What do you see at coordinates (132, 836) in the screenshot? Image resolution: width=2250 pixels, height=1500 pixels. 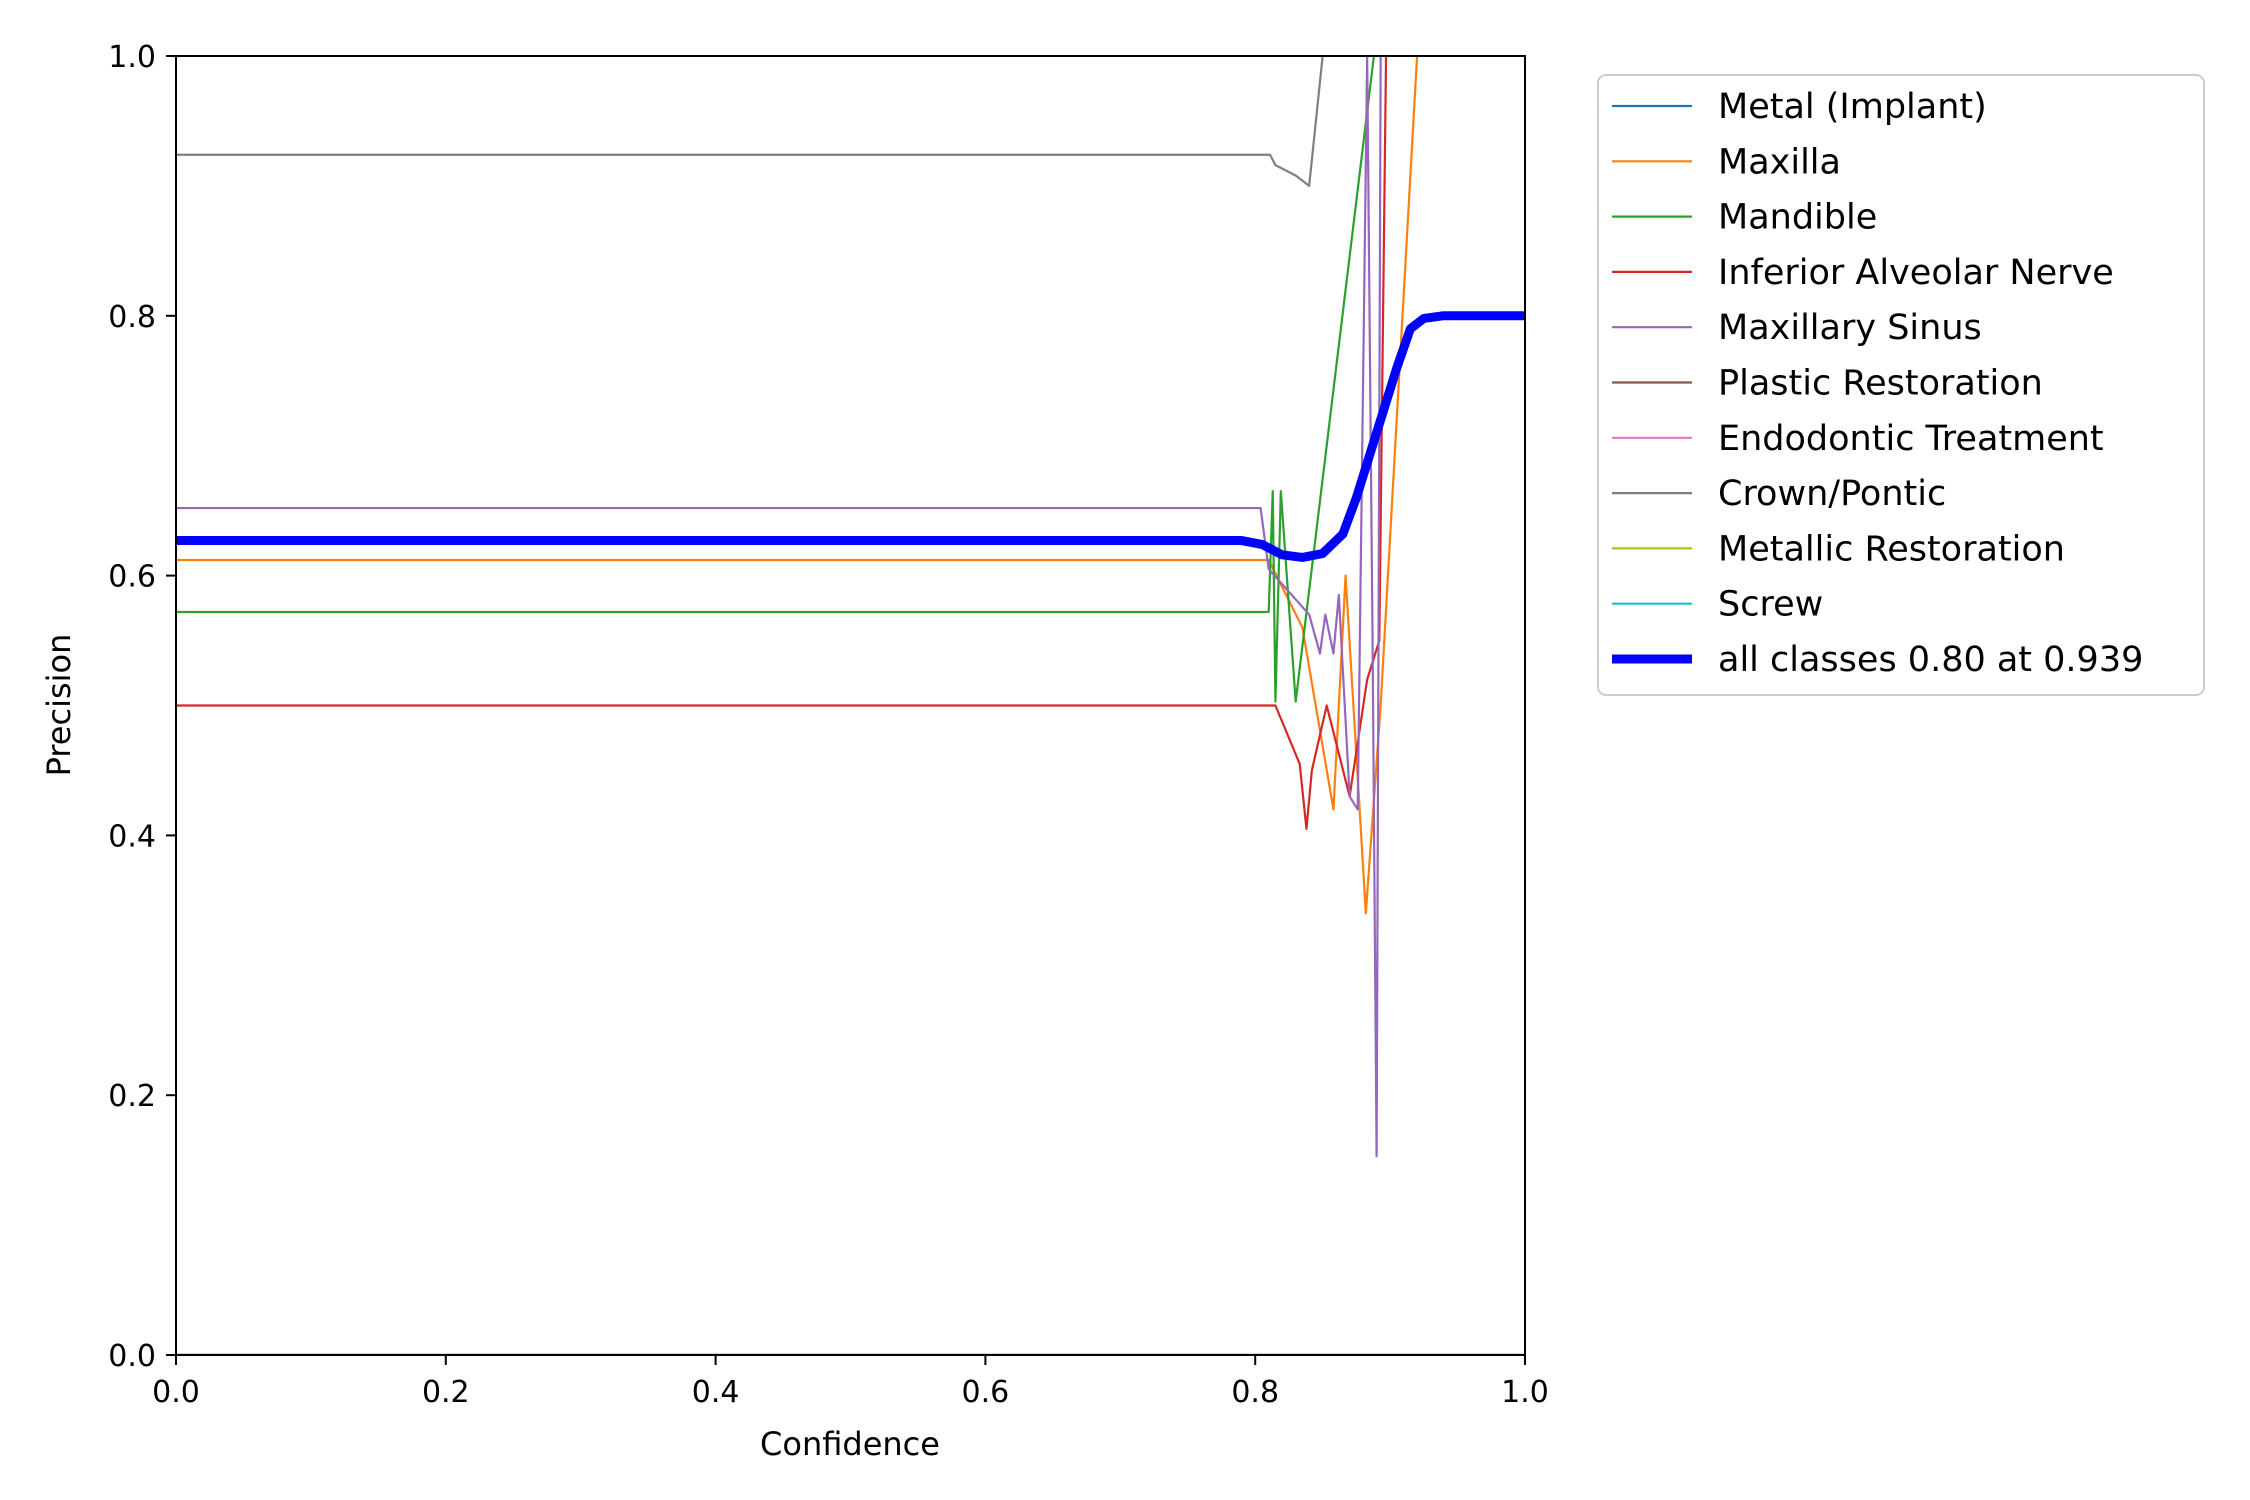 I see `y-tick-label: 0.4` at bounding box center [132, 836].